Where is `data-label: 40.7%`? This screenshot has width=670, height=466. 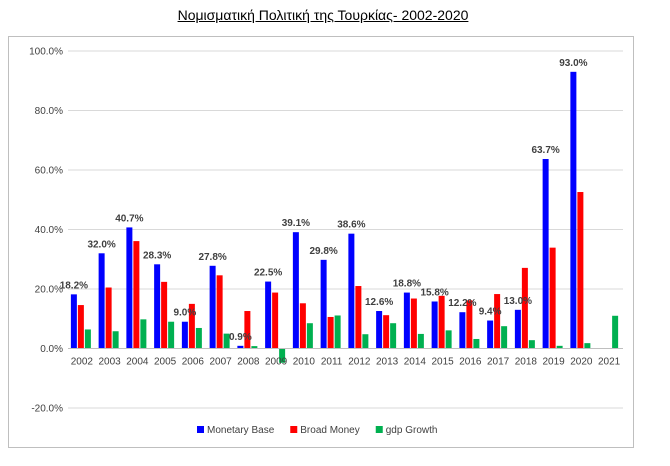
data-label: 40.7% is located at coordinates (129, 218).